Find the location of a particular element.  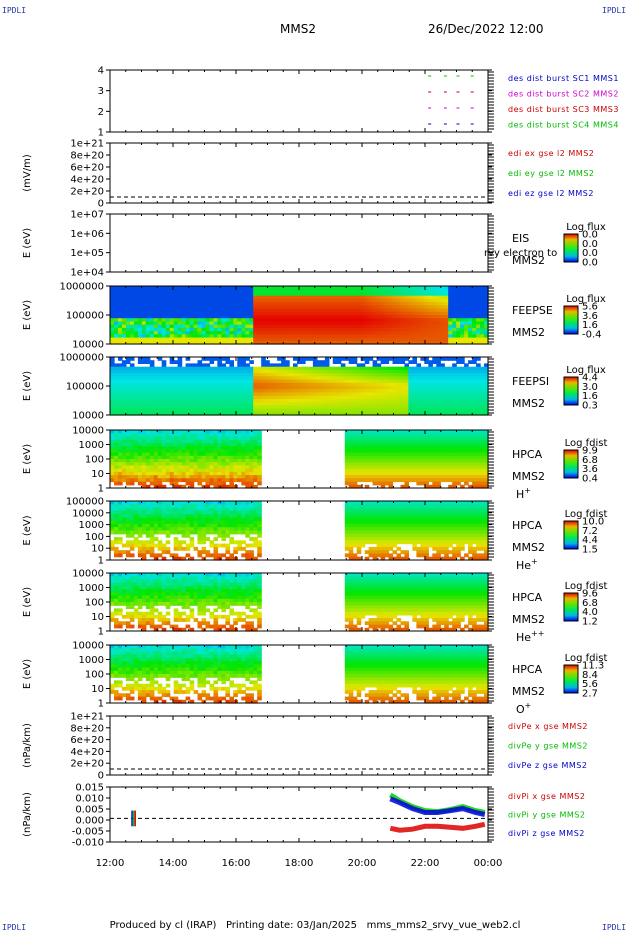

instrument-label-feepse: FEEPSE is located at coordinates (532, 310).